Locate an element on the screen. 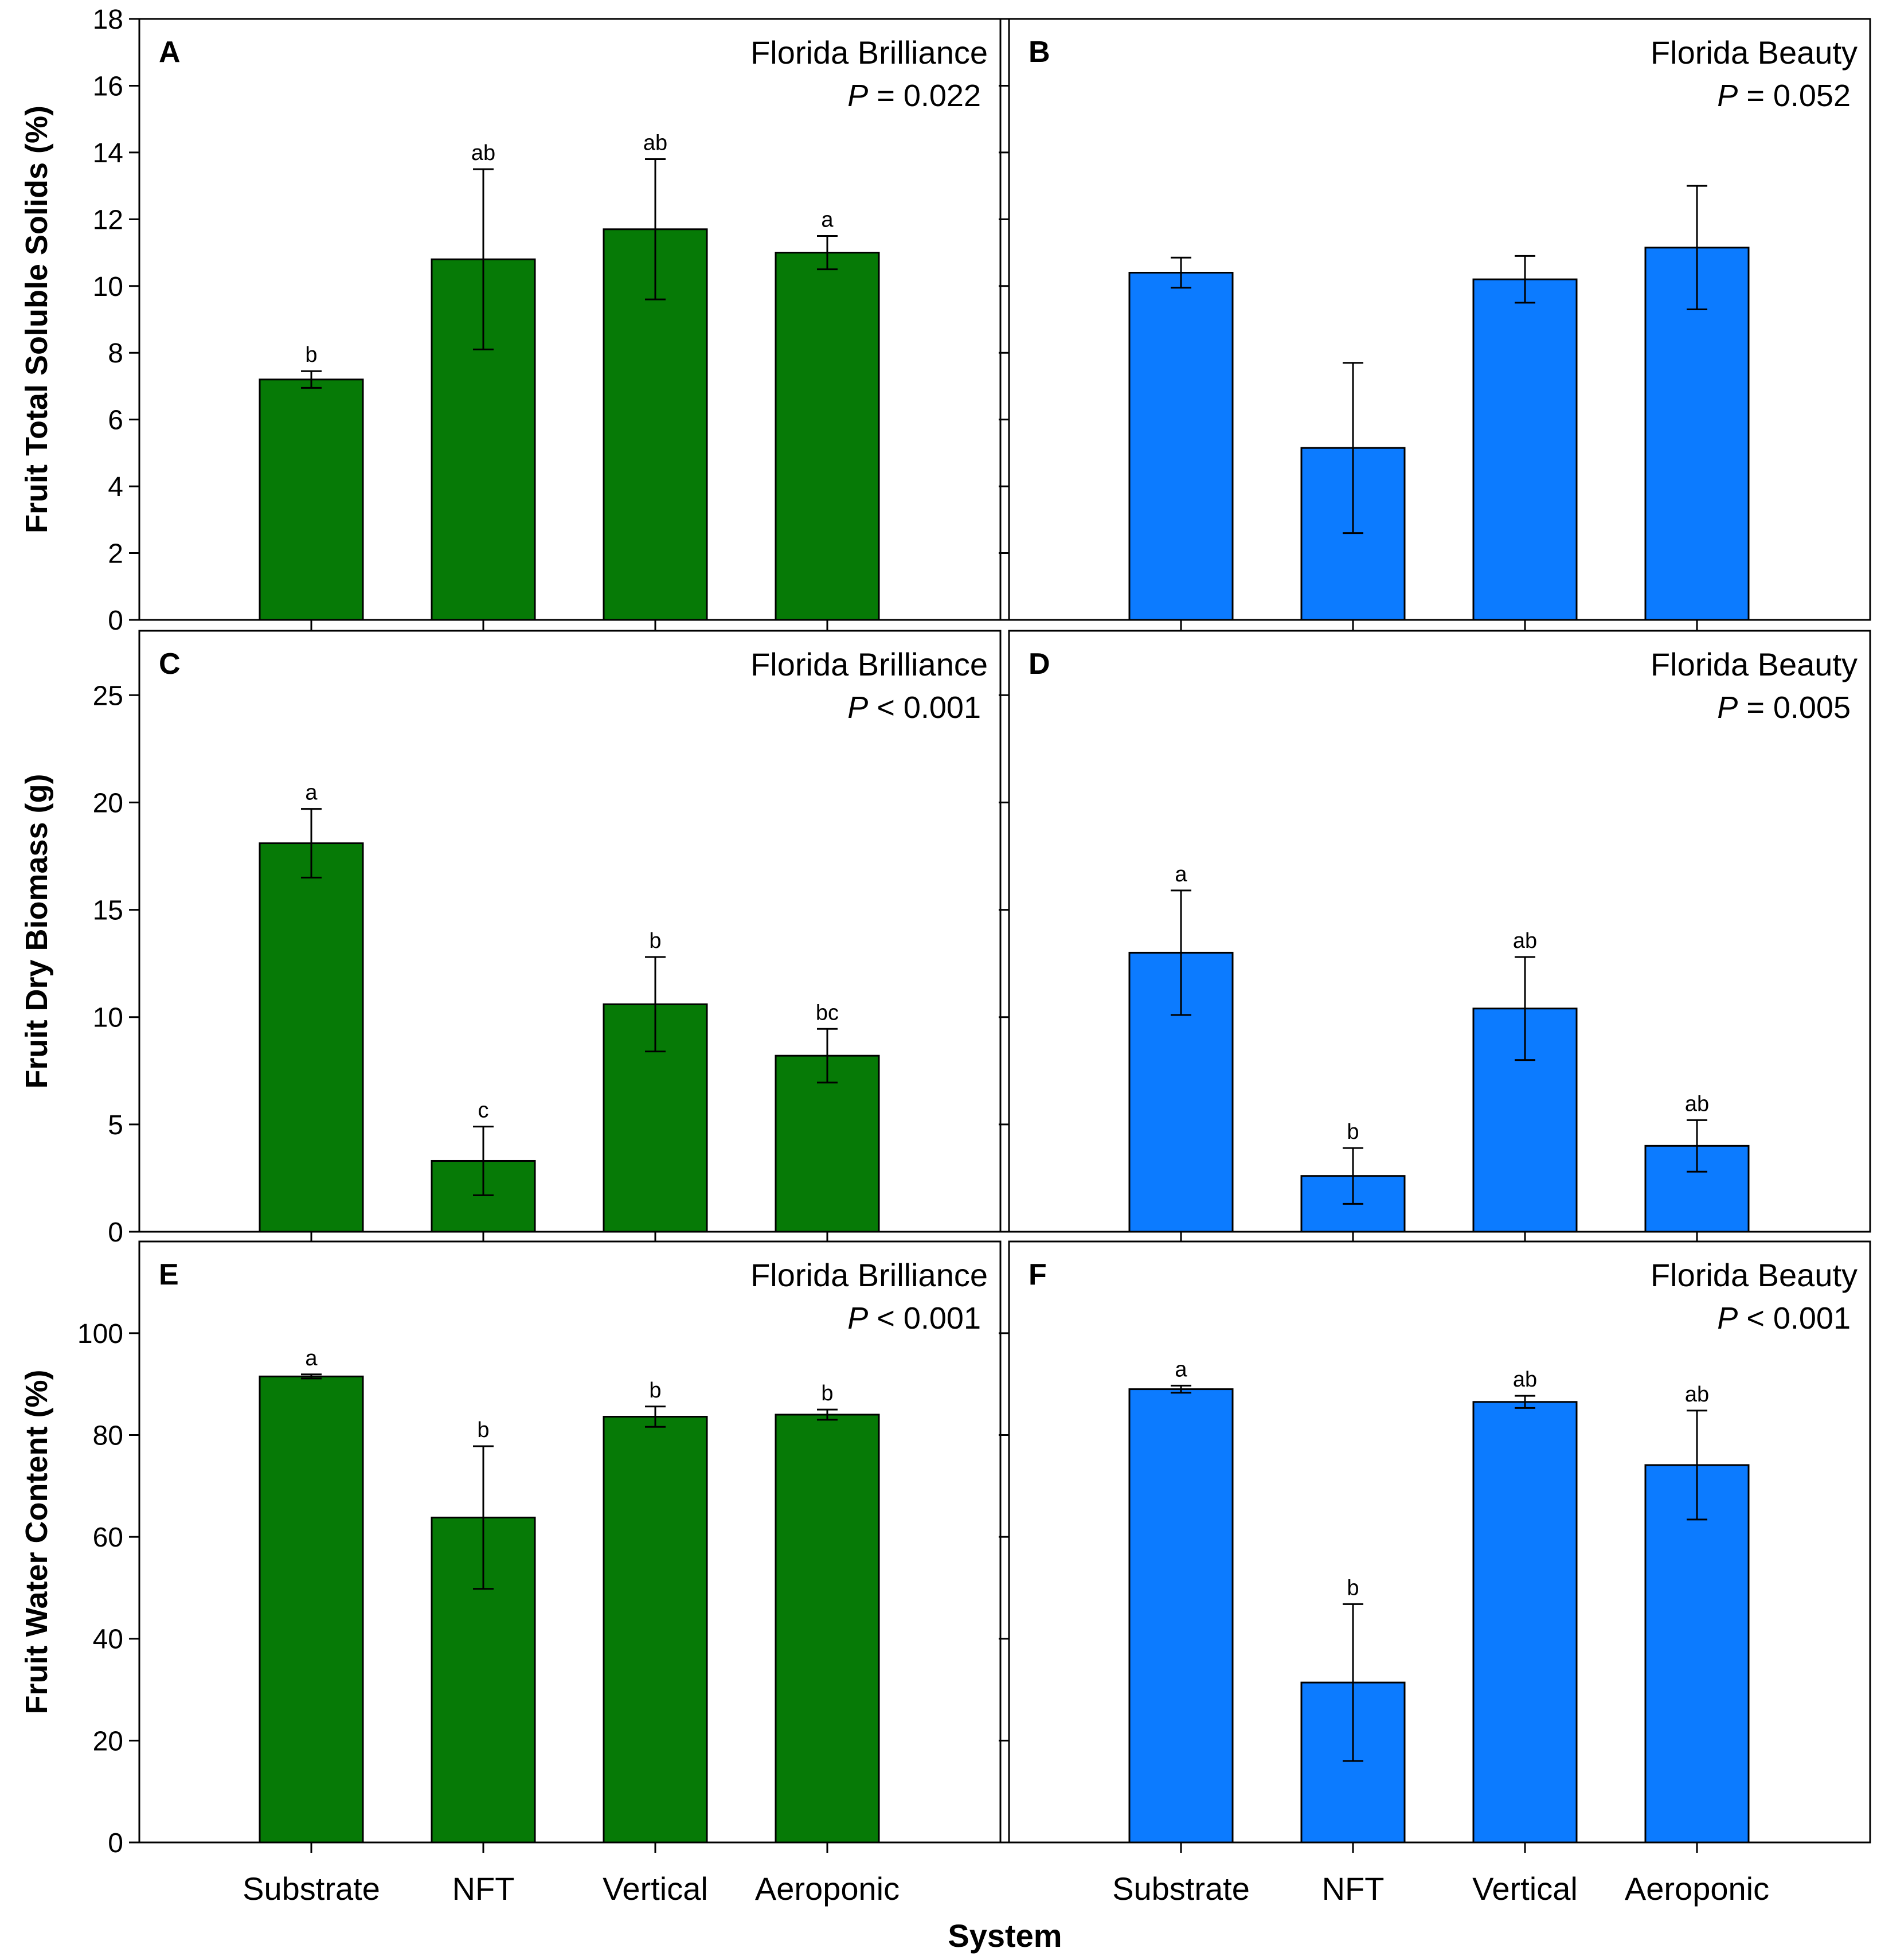  y-tick-label: 18 is located at coordinates (108, 20).